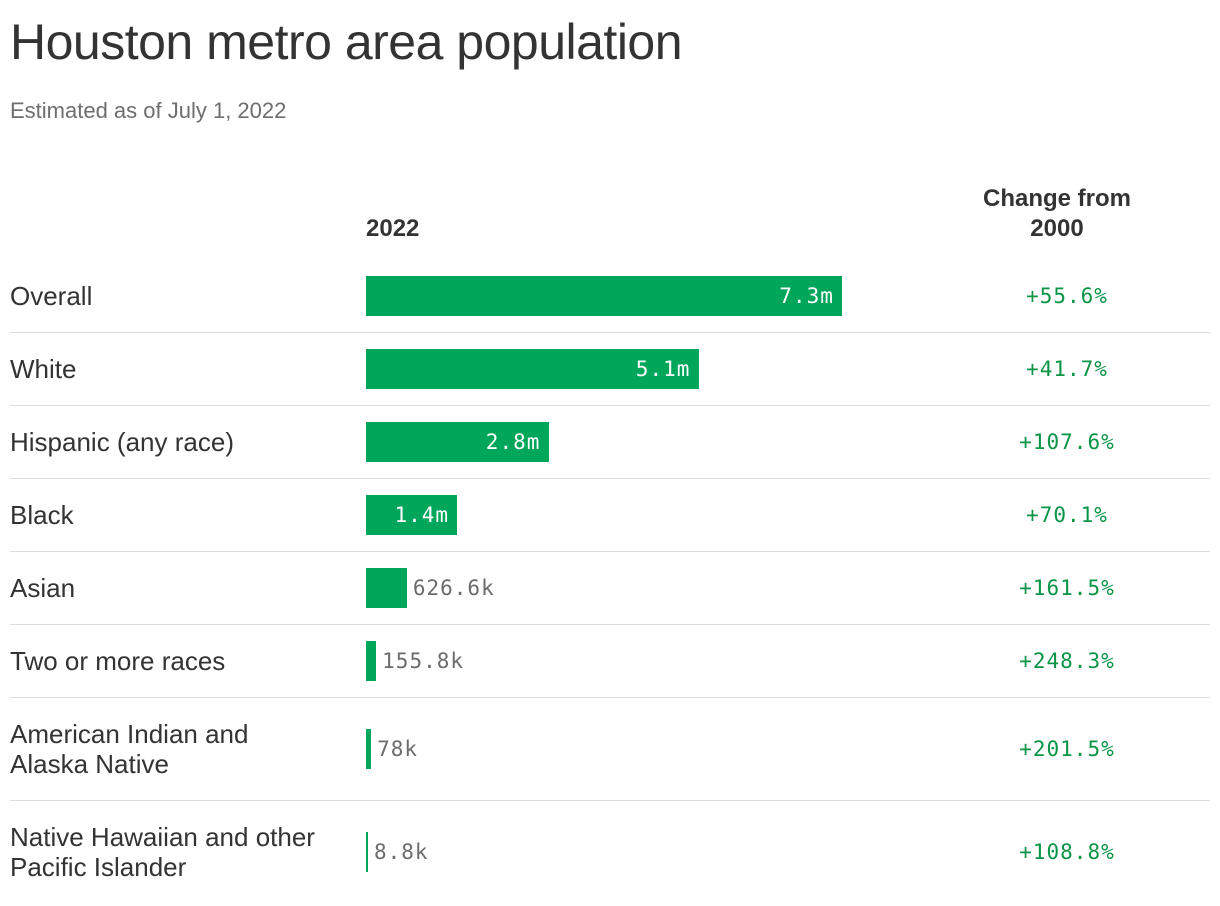 This screenshot has width=1220, height=906. What do you see at coordinates (1067, 515) in the screenshot?
I see `change-value: +70.1%` at bounding box center [1067, 515].